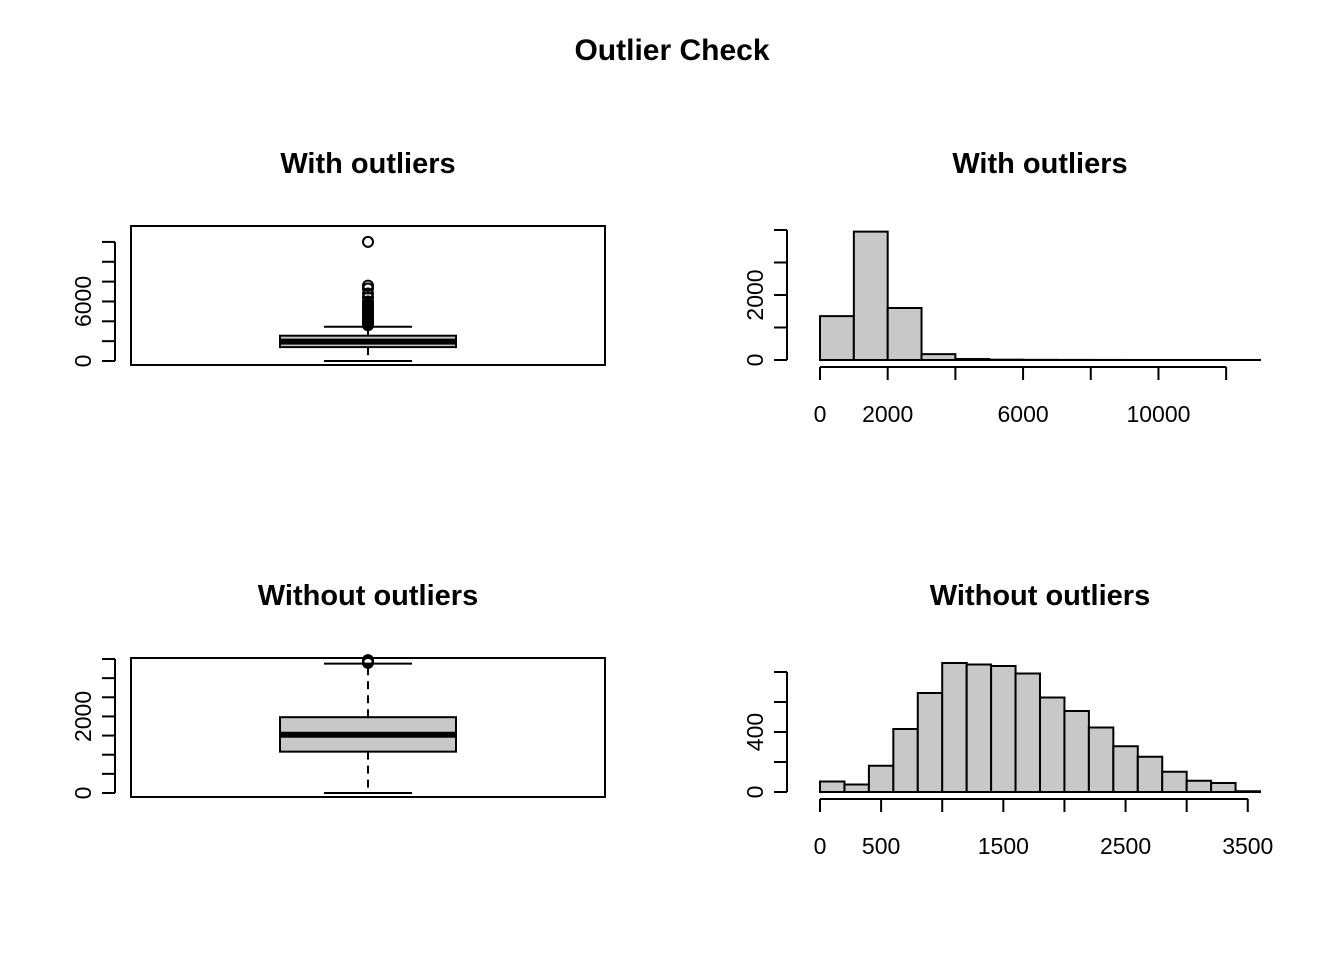 This screenshot has height=960, width=1344. What do you see at coordinates (881, 846) in the screenshot?
I see `x-tick-label: 500` at bounding box center [881, 846].